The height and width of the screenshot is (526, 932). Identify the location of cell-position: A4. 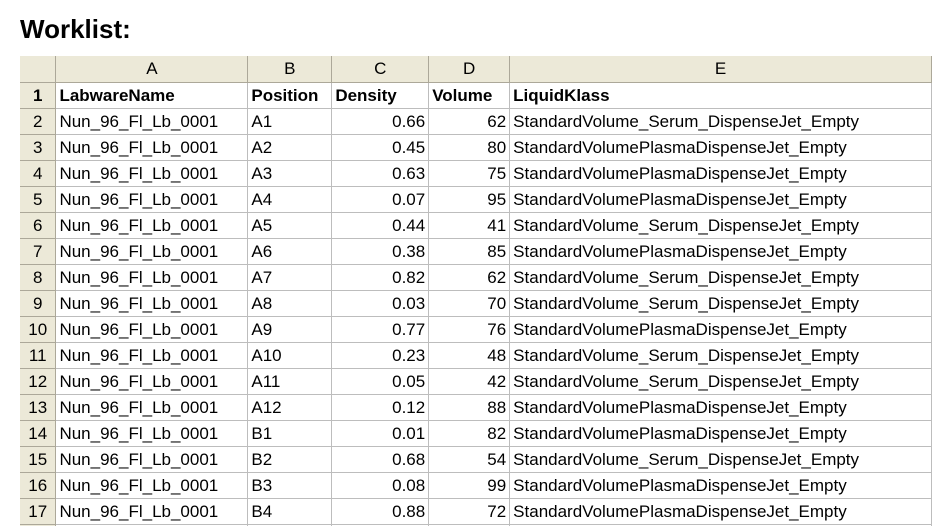
(290, 199).